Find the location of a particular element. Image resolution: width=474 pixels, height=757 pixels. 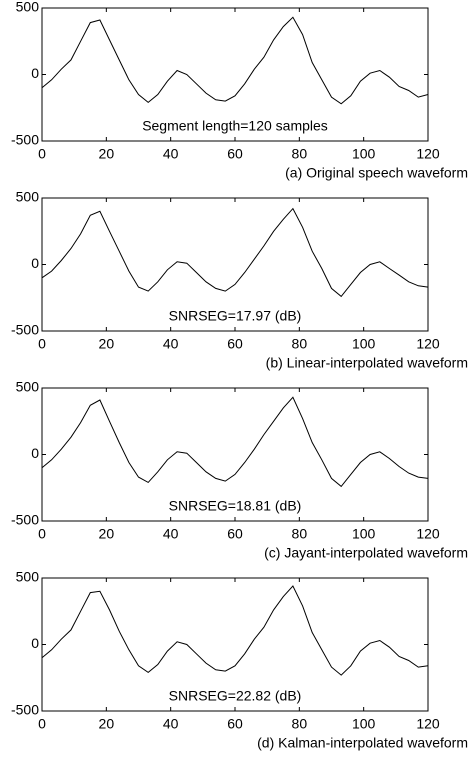

annotation: SNRSEG=17.97 (dB) is located at coordinates (235, 316).